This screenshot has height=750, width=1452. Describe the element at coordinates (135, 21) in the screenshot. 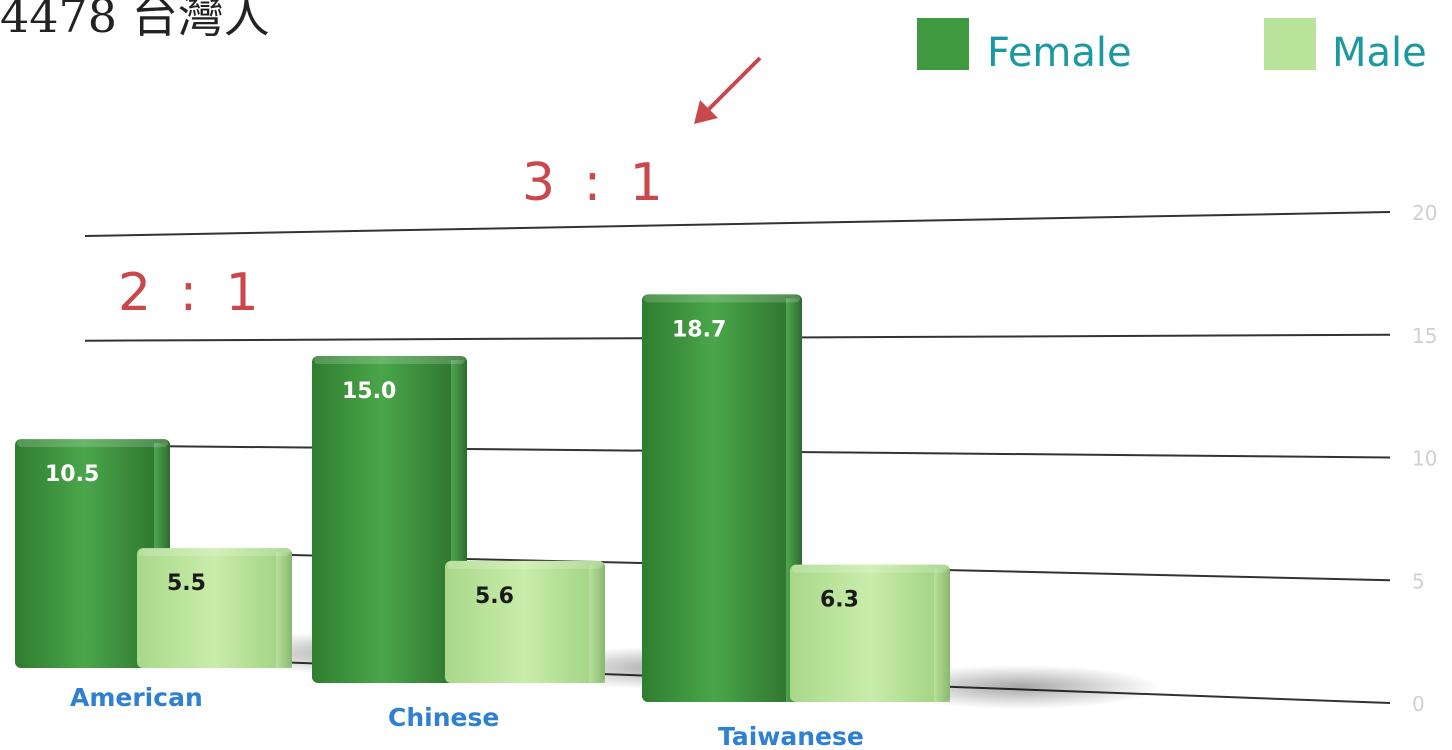

I see `chart-title: 4478 台灣人` at that location.